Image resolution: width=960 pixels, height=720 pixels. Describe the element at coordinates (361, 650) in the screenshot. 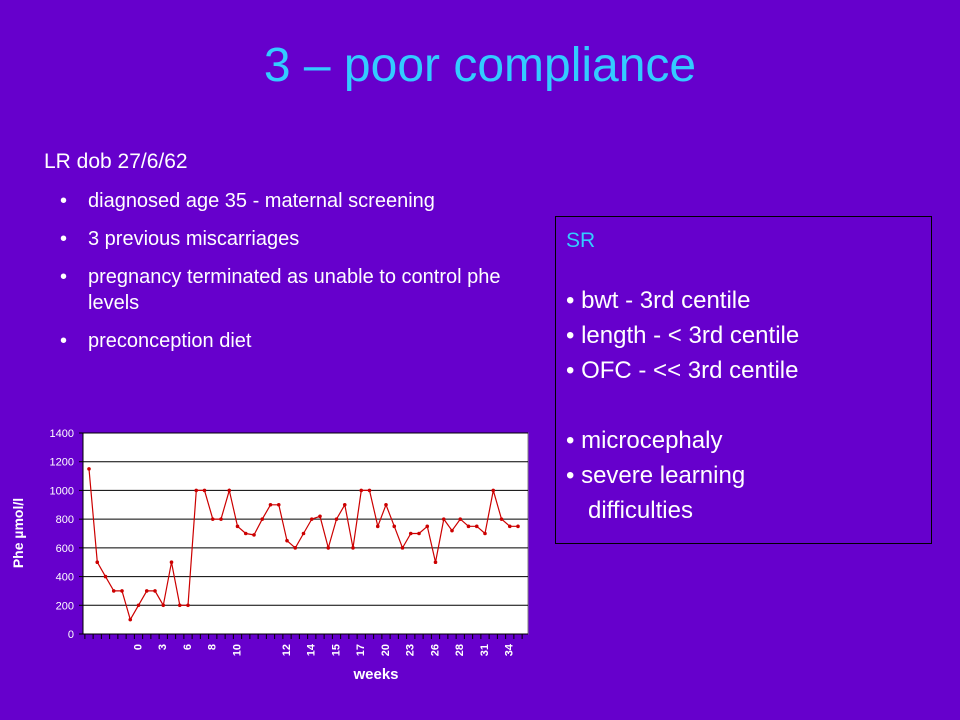

I see `x-tick-label: 17` at that location.